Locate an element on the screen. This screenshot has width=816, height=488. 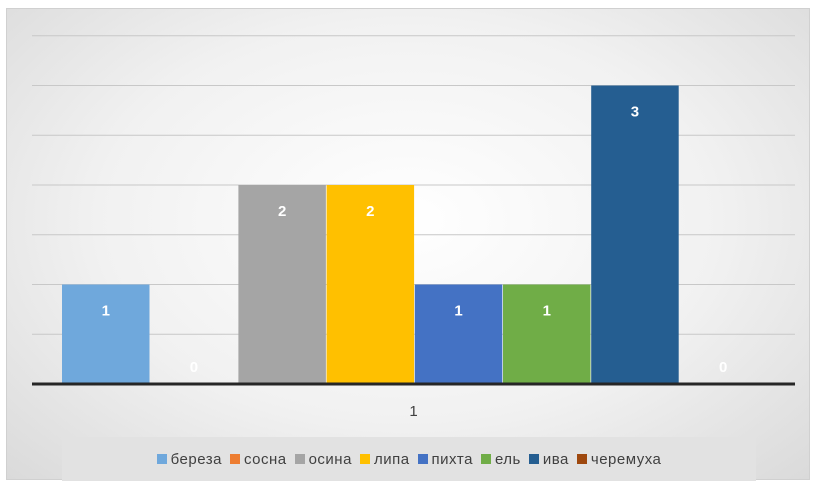
legend-label: ель is located at coordinates (507, 459).